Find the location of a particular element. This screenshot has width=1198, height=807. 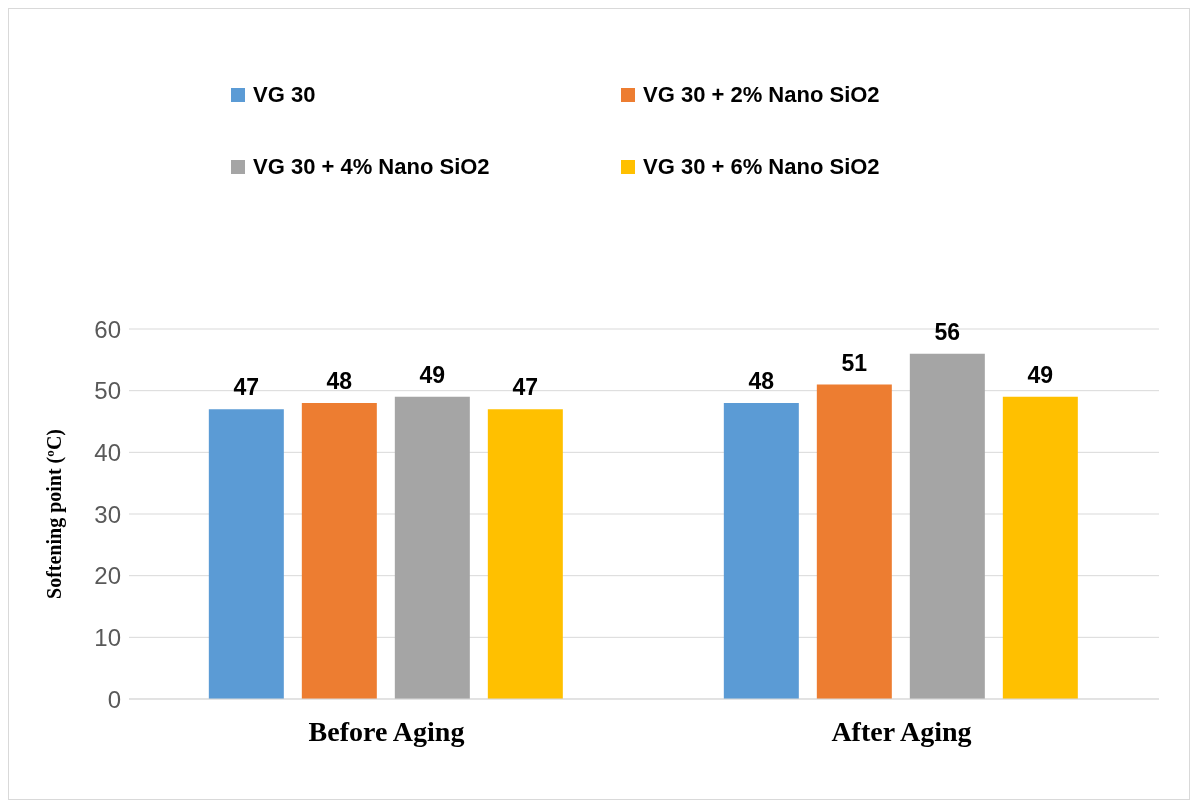

data-label: 51 is located at coordinates (854, 362).